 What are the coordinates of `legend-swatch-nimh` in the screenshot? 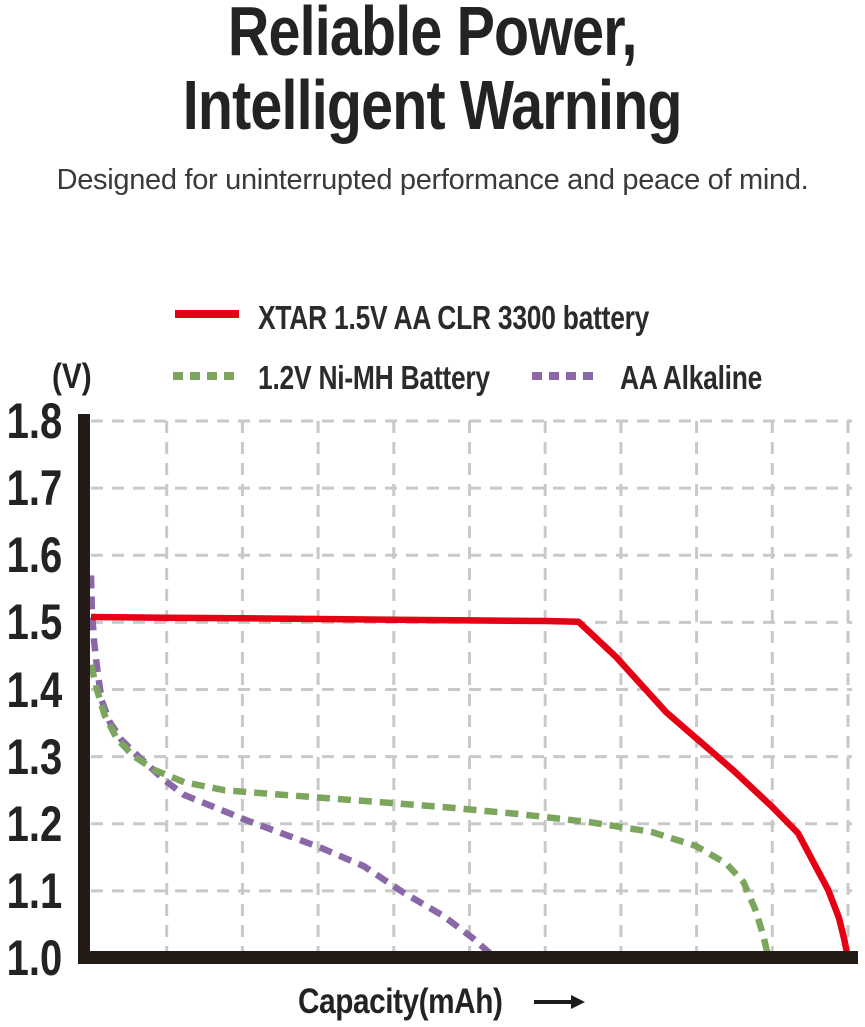 It's located at (204, 376).